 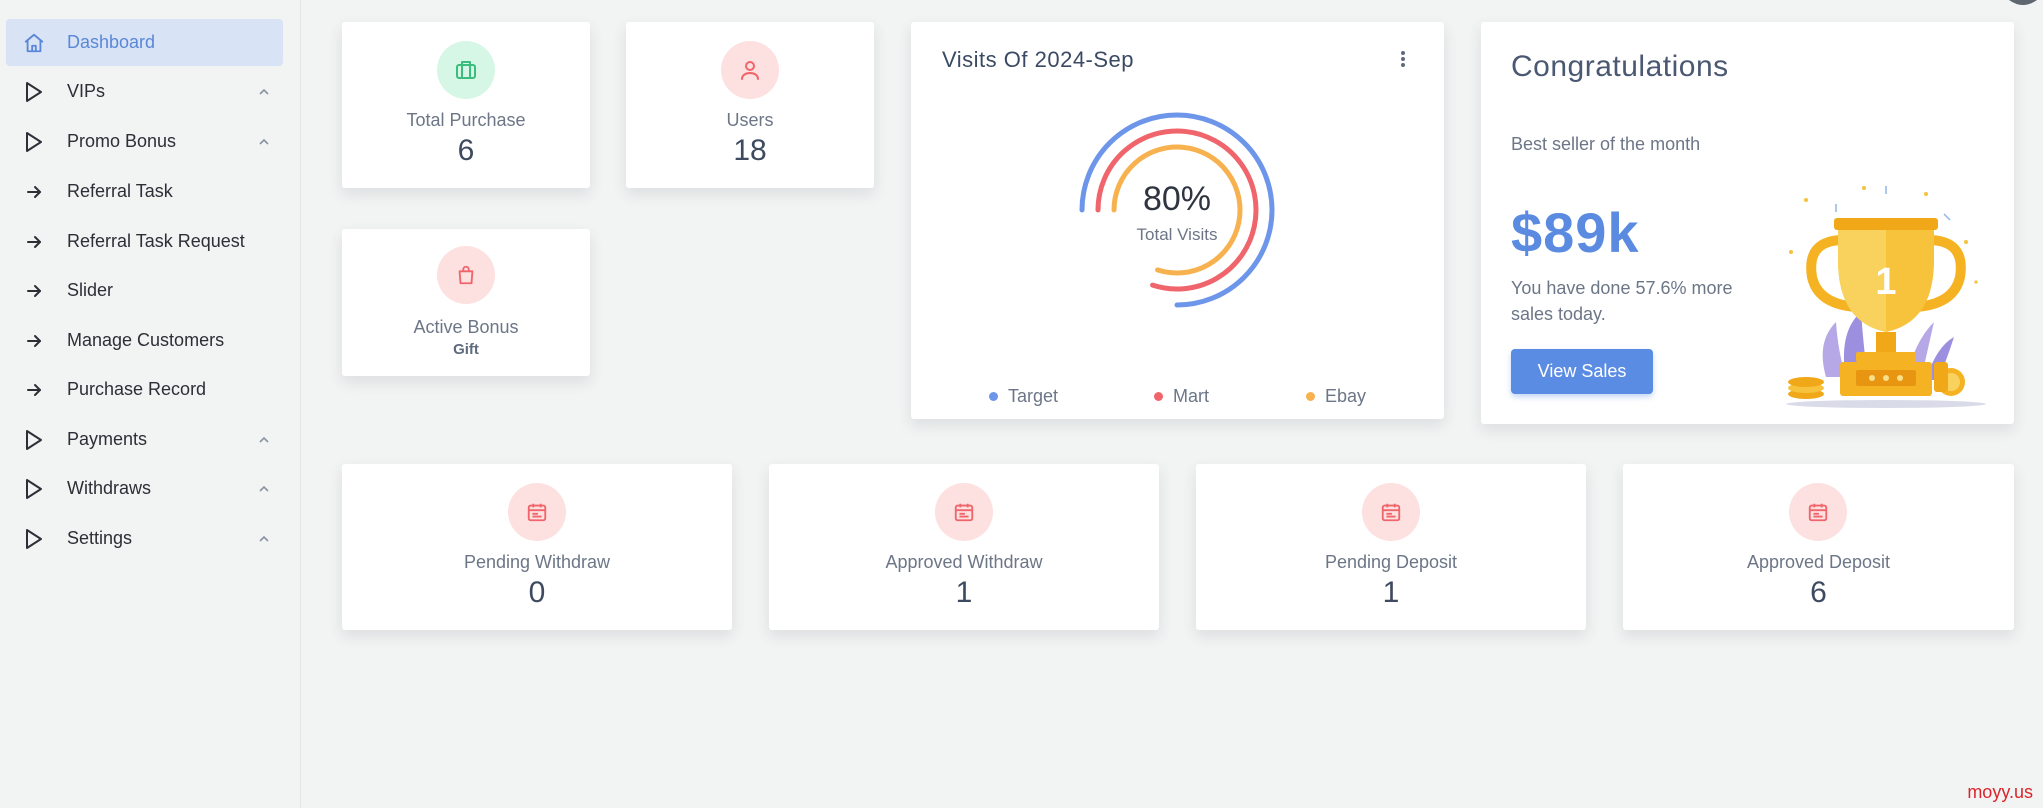 I want to click on legend-item-target: Target, so click(x=1023, y=396).